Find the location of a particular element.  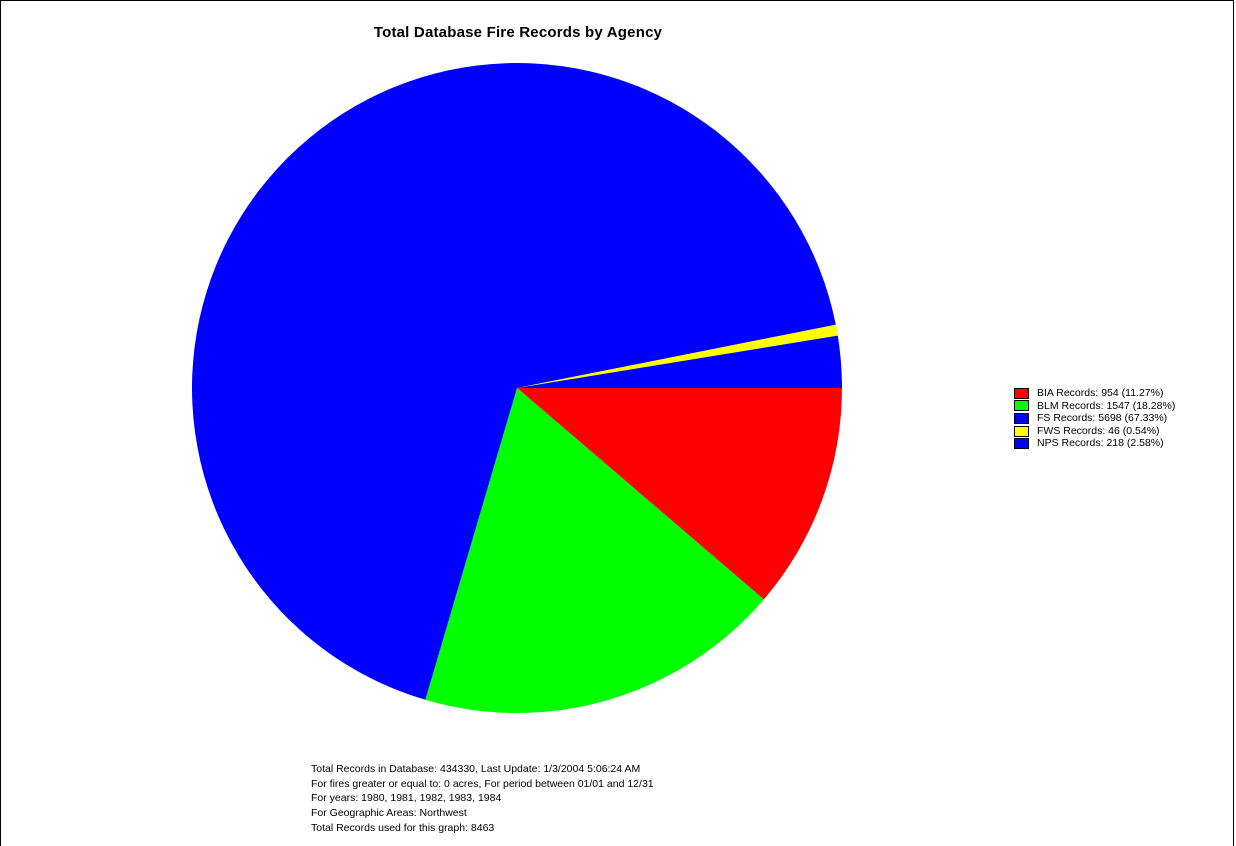

legend-item-fws: FWS Records: 46 (0.54%) is located at coordinates (1094, 431).